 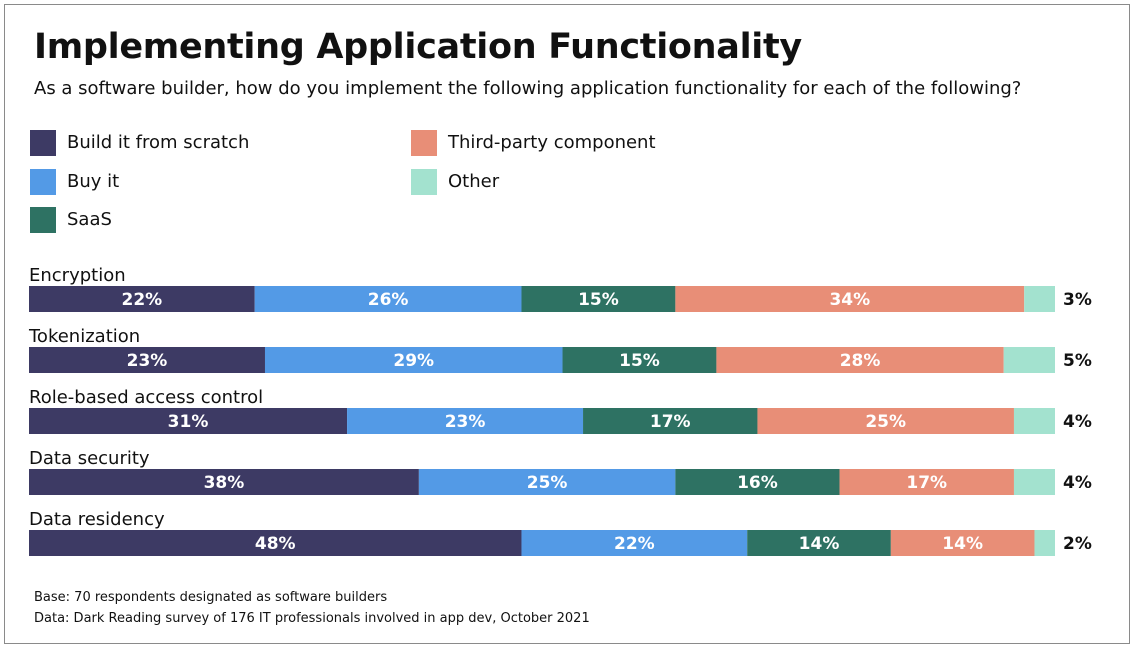 I want to click on legend-label: Build it from scratch, so click(x=158, y=142).